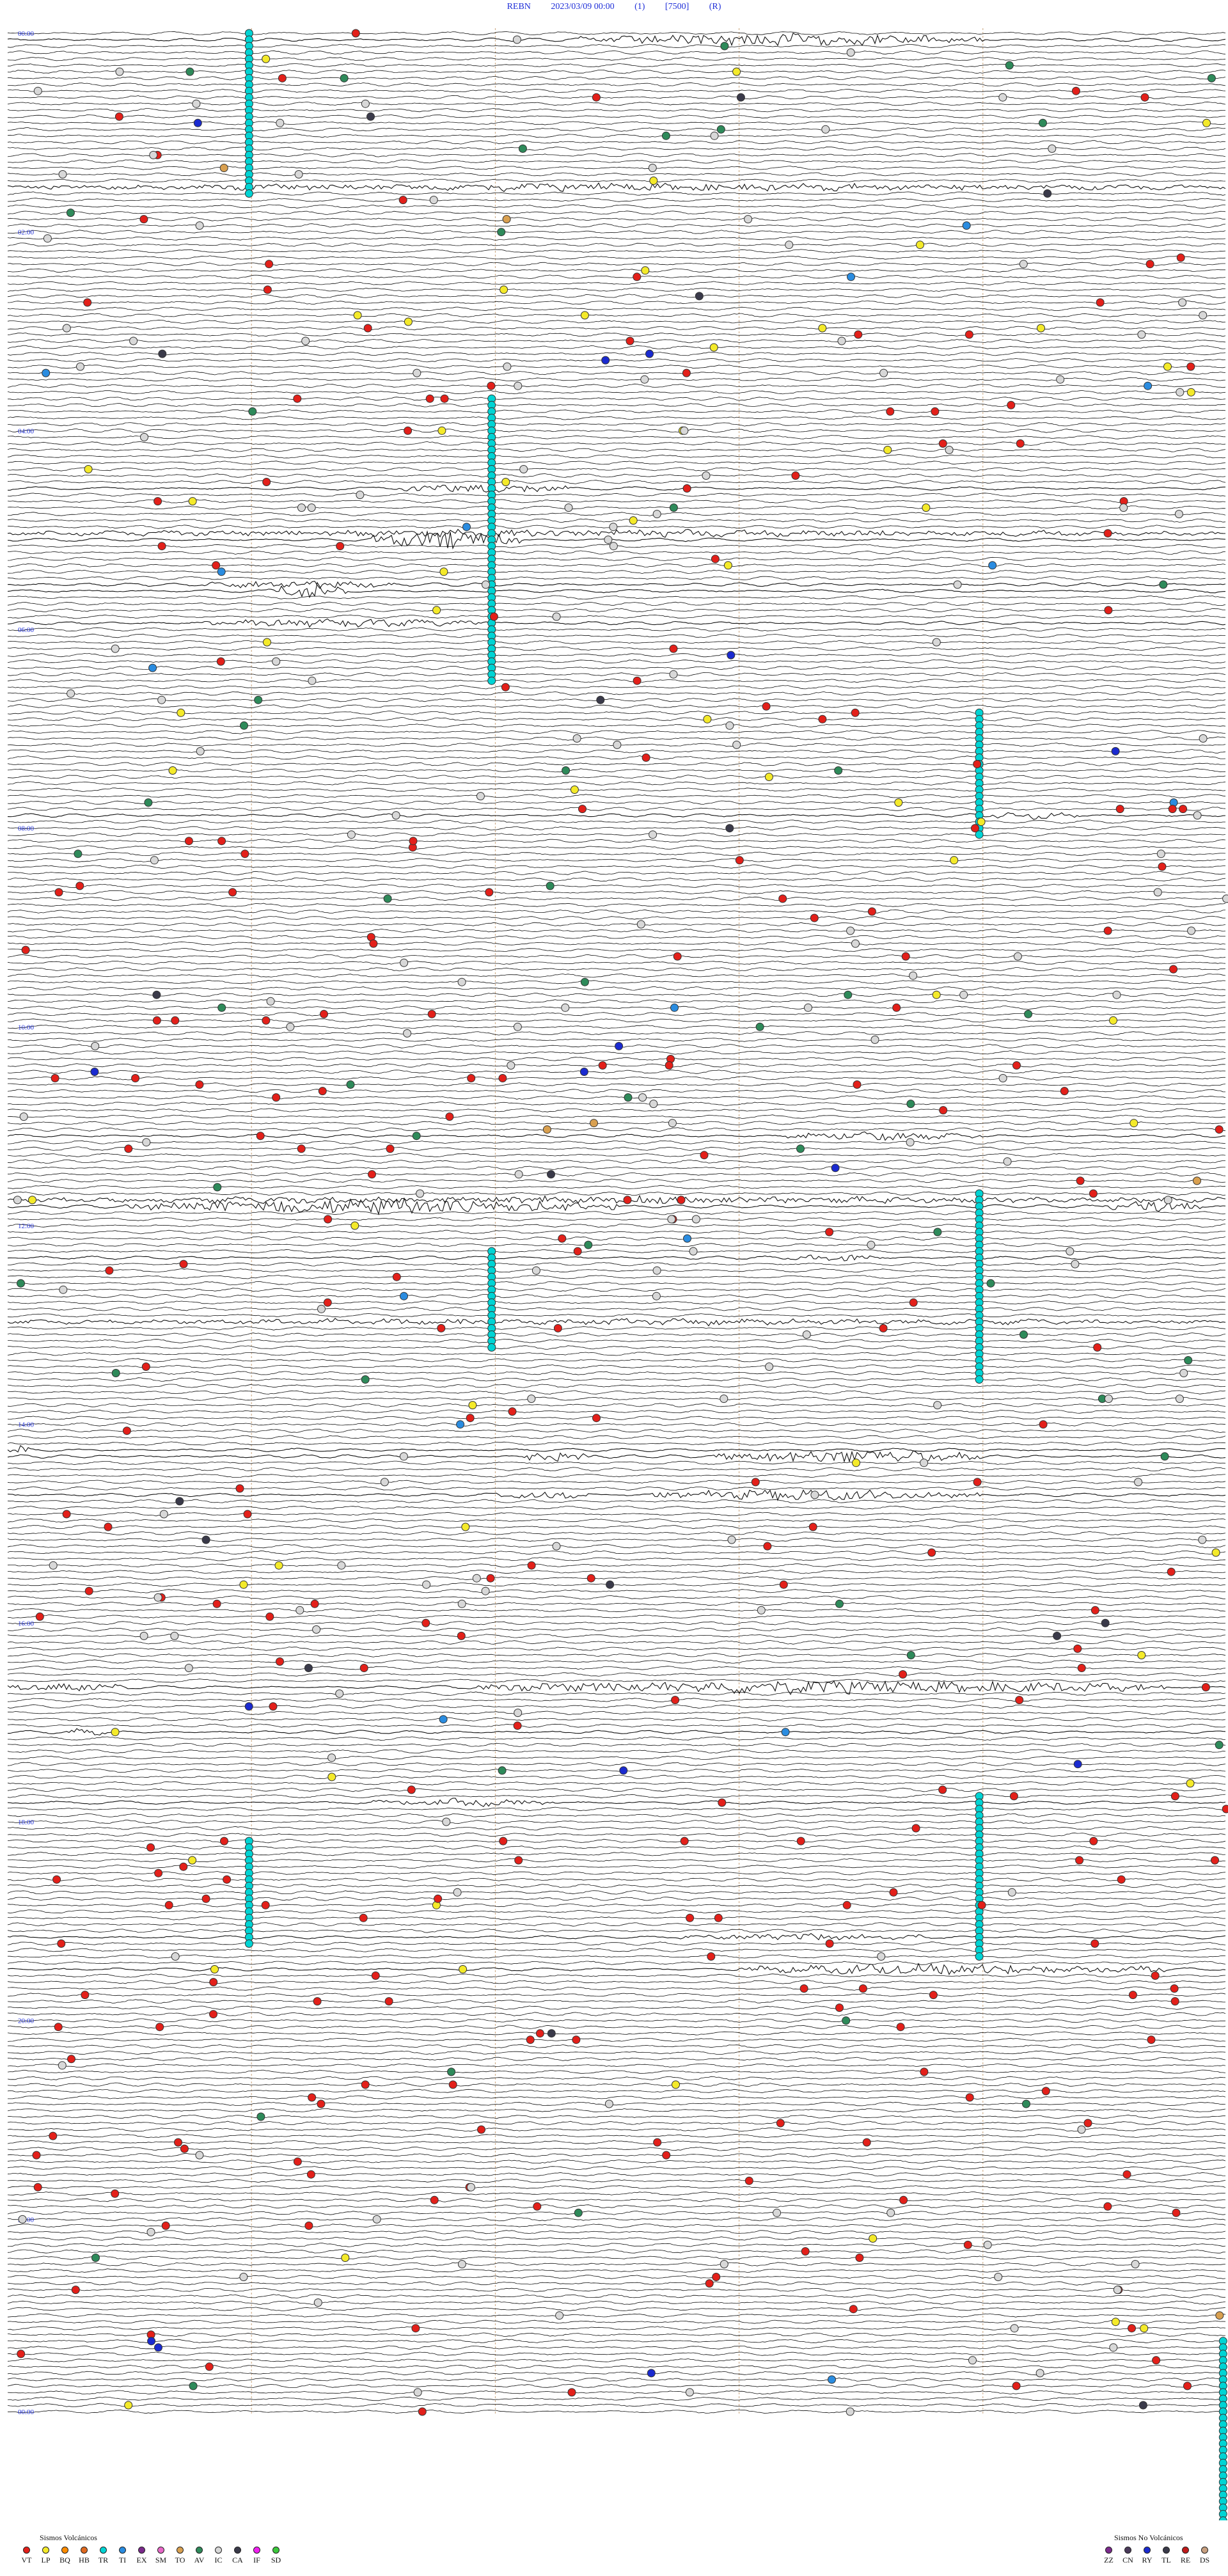  Describe the element at coordinates (1109, 2560) in the screenshot. I see `legend-code: ZZ` at that location.